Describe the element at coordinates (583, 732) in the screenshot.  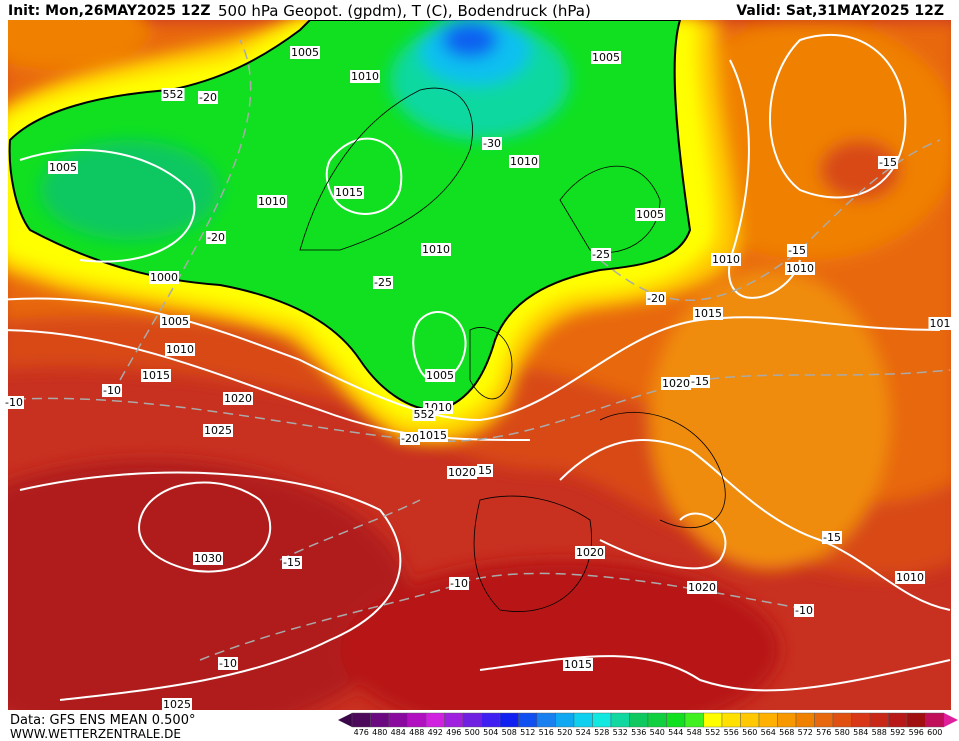
I see `legend-tick-label: 524` at that location.